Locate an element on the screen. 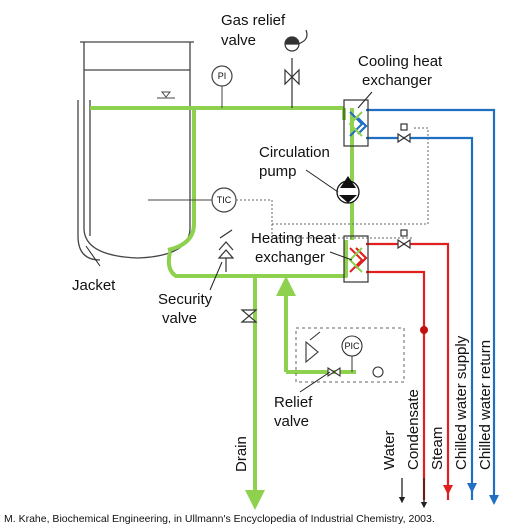 Image resolution: width=510 pixels, height=532 pixels. circulation-pump-icon is located at coordinates (348, 190).